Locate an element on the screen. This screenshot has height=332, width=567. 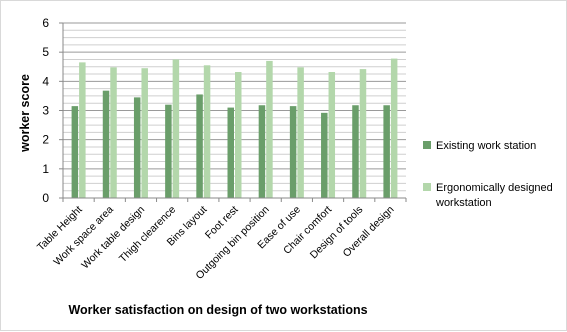
y-tick-label: 3 is located at coordinates (45, 111).